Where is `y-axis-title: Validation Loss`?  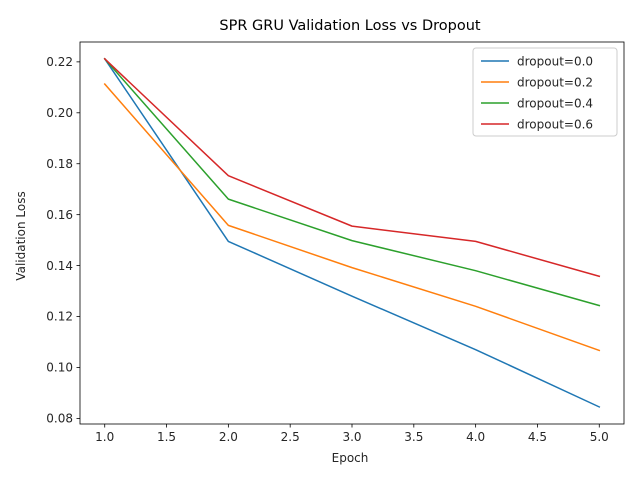 y-axis-title: Validation Loss is located at coordinates (21, 235).